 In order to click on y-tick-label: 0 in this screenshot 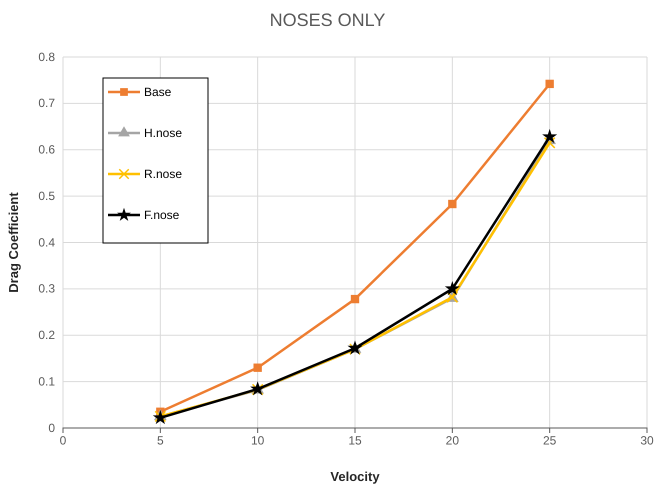, I will do `click(52, 427)`.